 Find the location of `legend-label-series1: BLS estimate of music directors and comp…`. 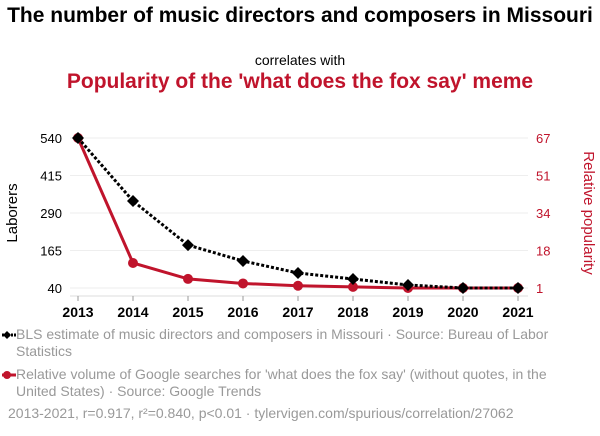

legend-label-series1: BLS estimate of music directors and comp… is located at coordinates (282, 342).